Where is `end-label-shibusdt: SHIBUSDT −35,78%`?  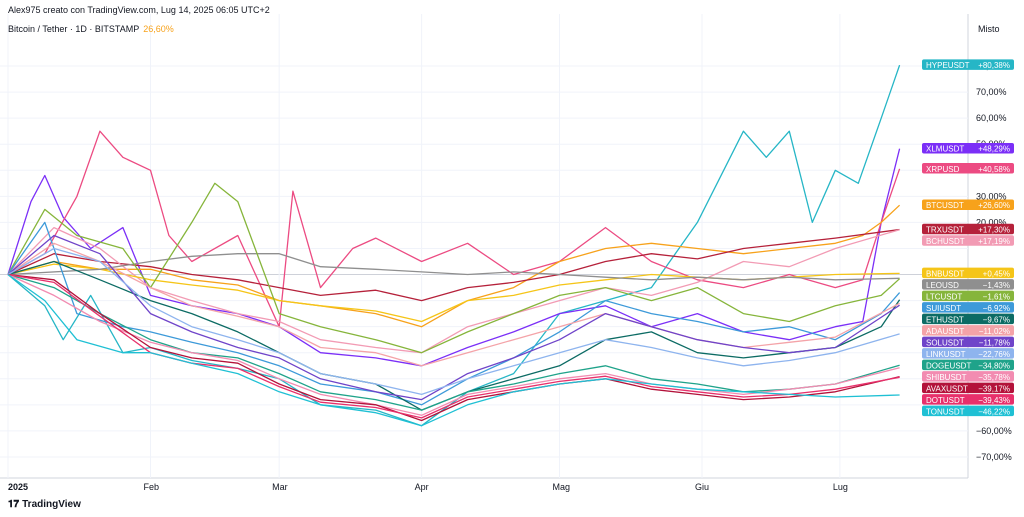
end-label-shibusdt: SHIBUSDT −35,78% is located at coordinates (968, 376).